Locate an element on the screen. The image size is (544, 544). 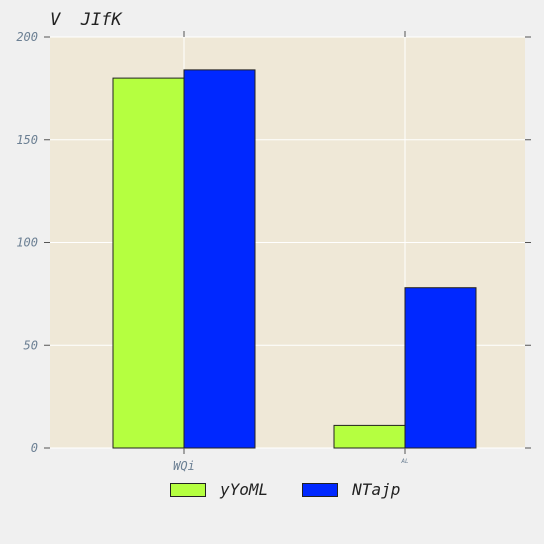
legend-item-yyoml: yYoML is located at coordinates (219, 489).